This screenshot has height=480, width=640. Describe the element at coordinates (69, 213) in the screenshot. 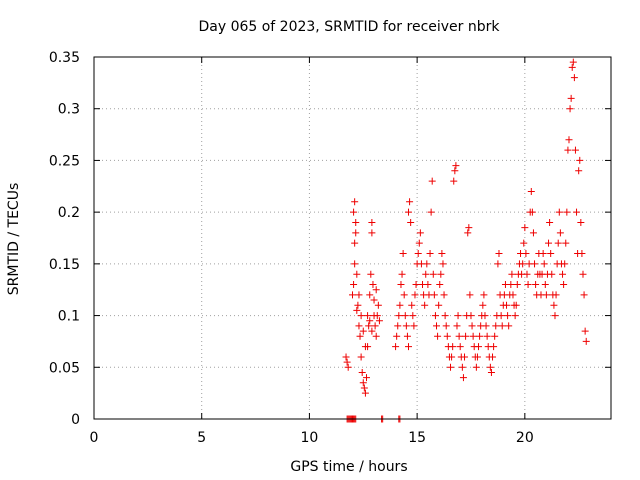

I see `y-tick-label: 0.2` at that location.